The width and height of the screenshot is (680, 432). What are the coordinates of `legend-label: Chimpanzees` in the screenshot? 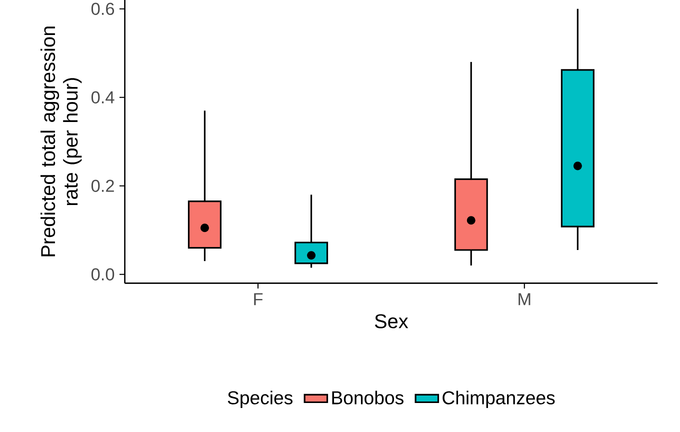 It's located at (498, 399).